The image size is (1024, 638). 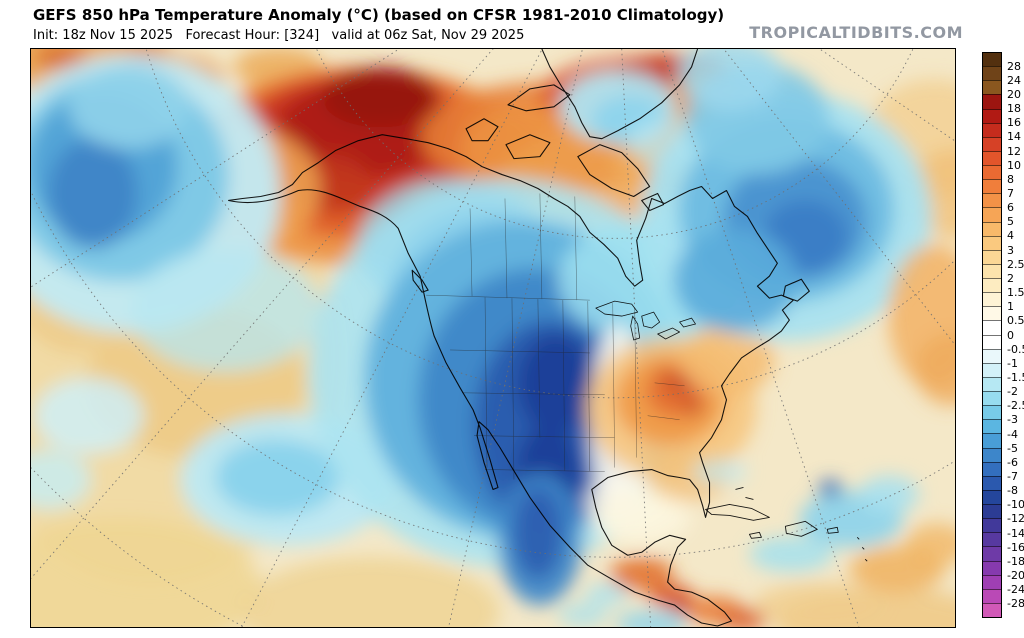 I want to click on colorbar-label: -4, so click(x=1012, y=434).